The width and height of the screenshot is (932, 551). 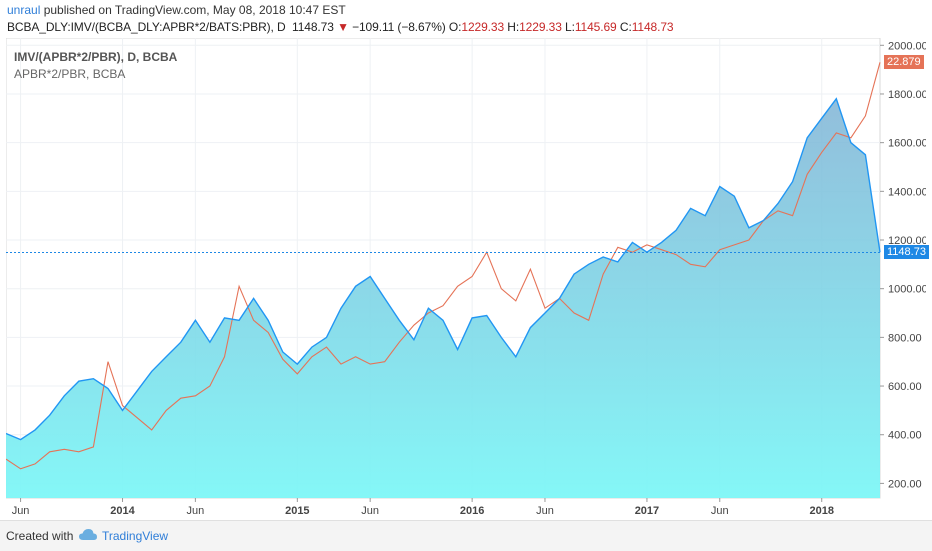 I want to click on y-tick-label: 1800.00, so click(x=907, y=95).